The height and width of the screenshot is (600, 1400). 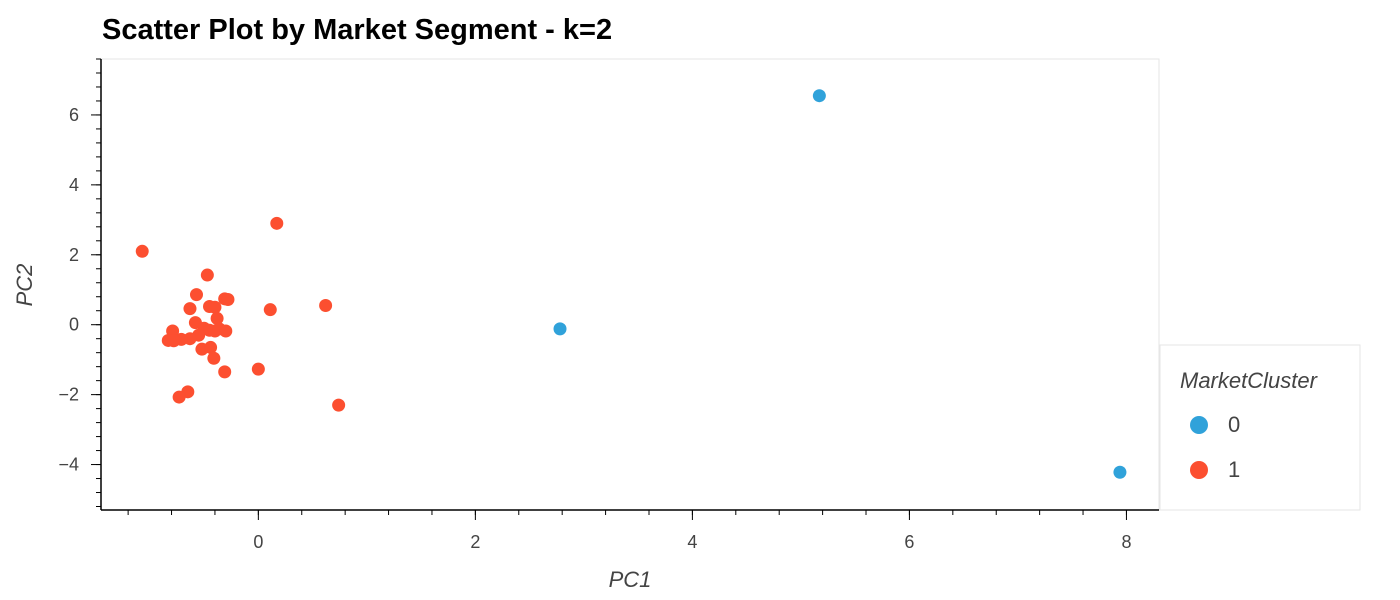 What do you see at coordinates (357, 30) in the screenshot?
I see `chart-title: Scatter Plot by Market Segment - k=2` at bounding box center [357, 30].